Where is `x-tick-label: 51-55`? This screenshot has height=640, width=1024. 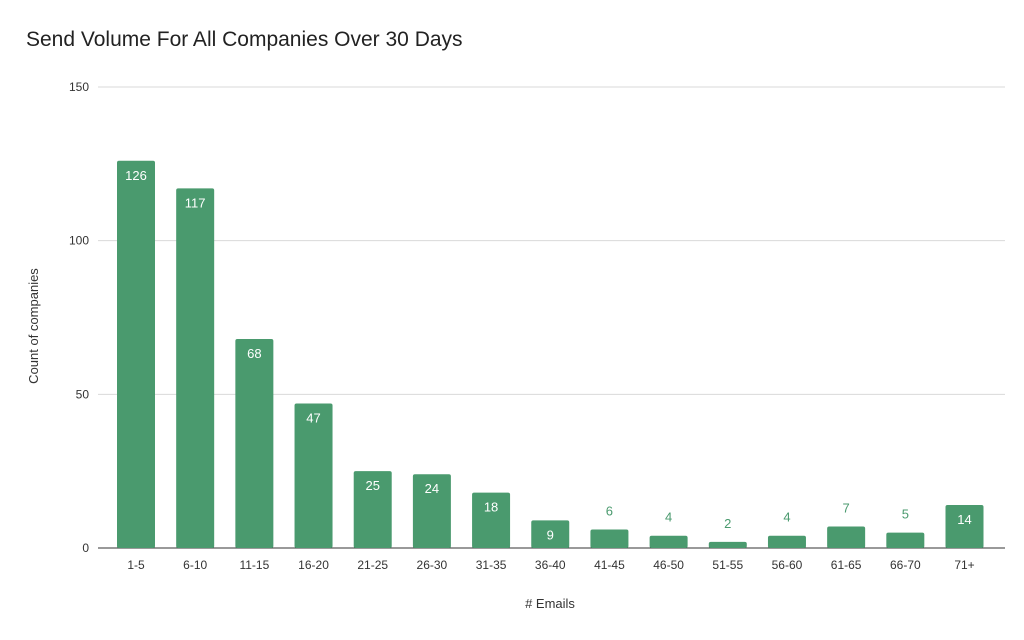
x-tick-label: 51-55 is located at coordinates (727, 565).